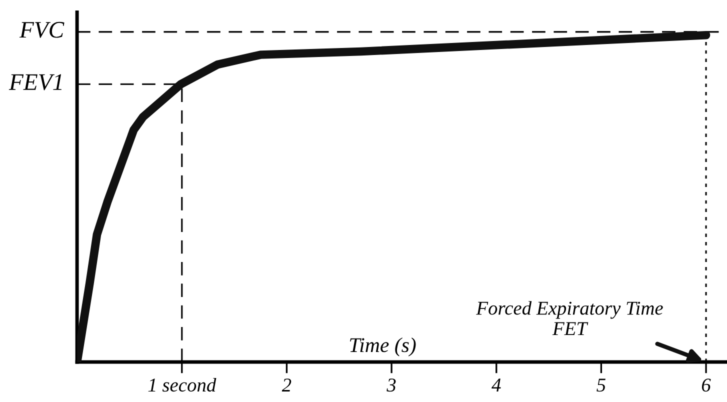 This screenshot has height=402, width=727. Describe the element at coordinates (706, 385) in the screenshot. I see `x-tick-label: 6` at that location.